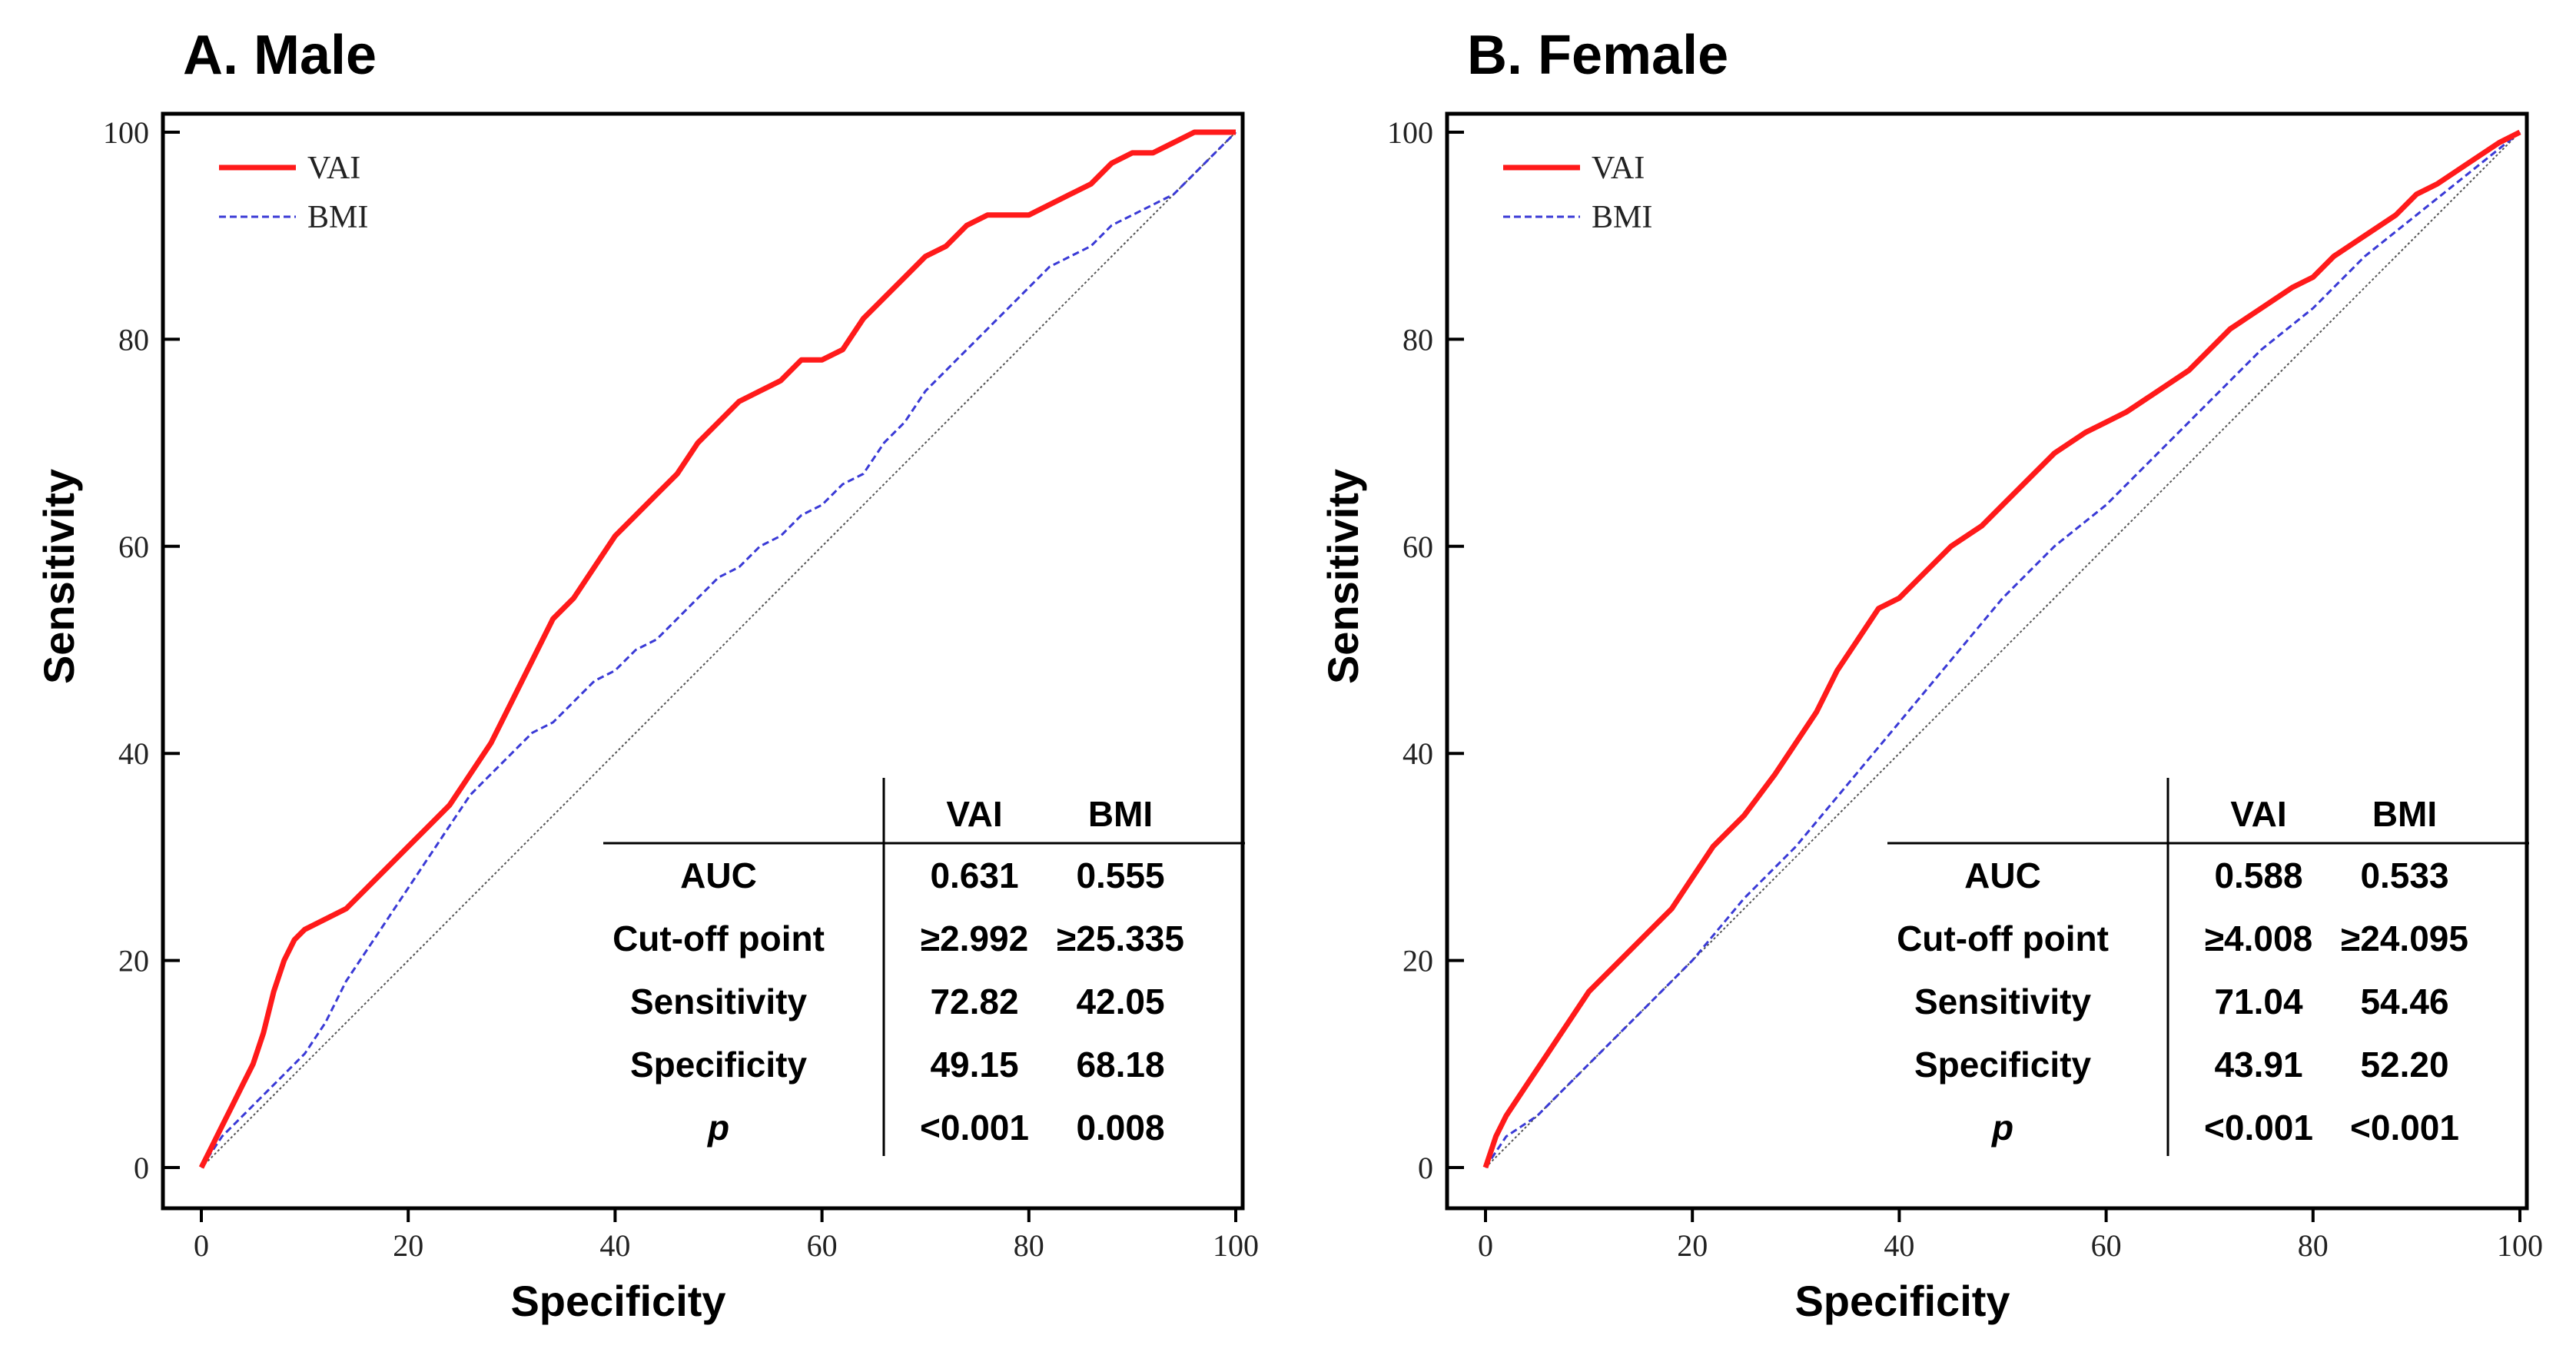 Image resolution: width=2576 pixels, height=1352 pixels. I want to click on table-cell-vai: 49.15, so click(974, 1065).